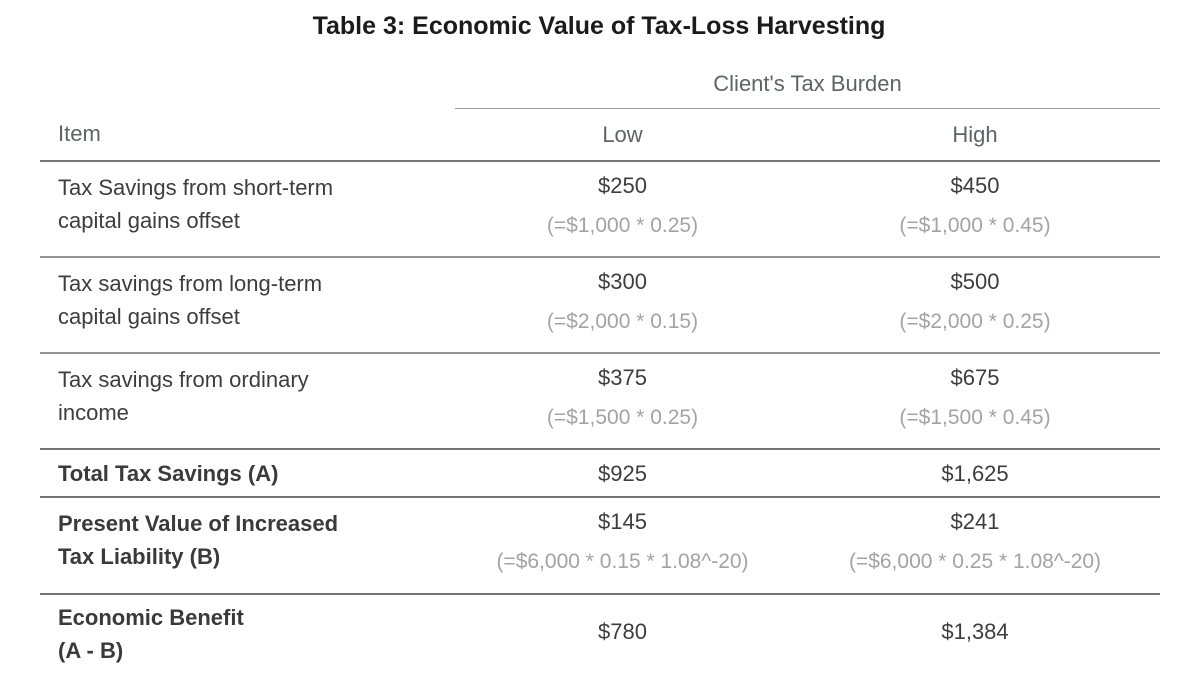 The height and width of the screenshot is (676, 1198). Describe the element at coordinates (622, 521) in the screenshot. I see `value: $145` at that location.